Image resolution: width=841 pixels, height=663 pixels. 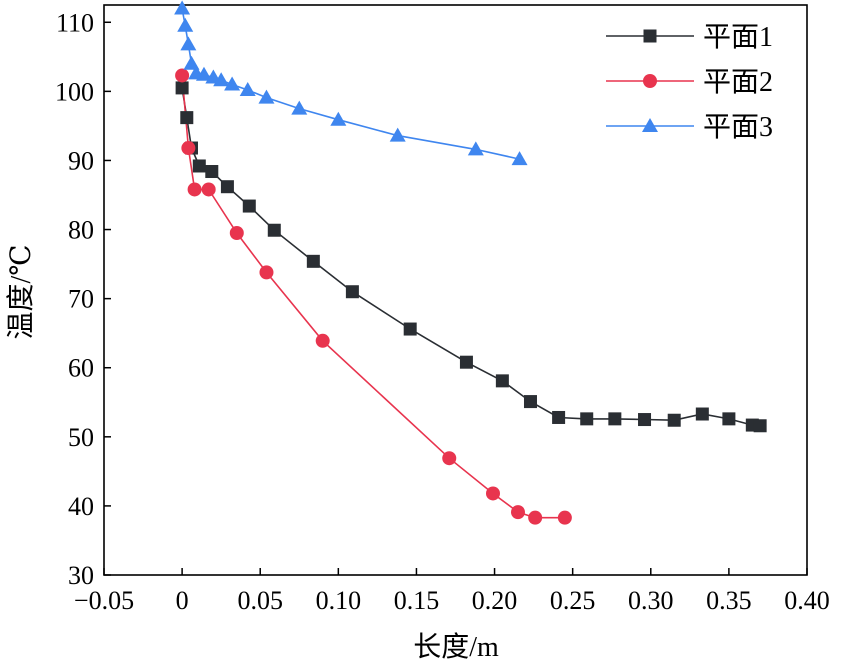 I want to click on x-tick-label: 0.10, so click(x=339, y=600).